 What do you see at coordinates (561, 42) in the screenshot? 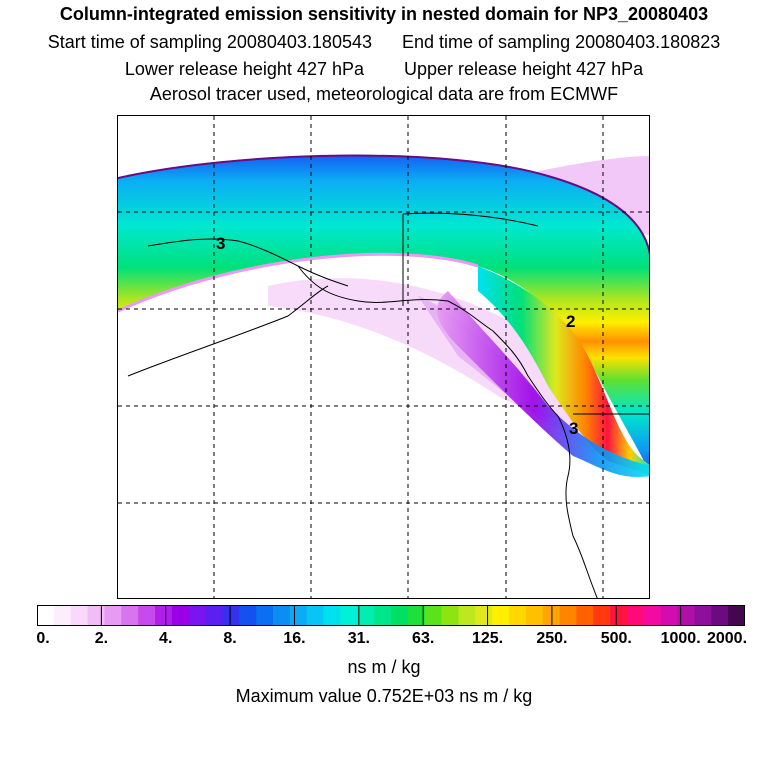
I see `end-time: End time of sampling 20080403.180823` at bounding box center [561, 42].